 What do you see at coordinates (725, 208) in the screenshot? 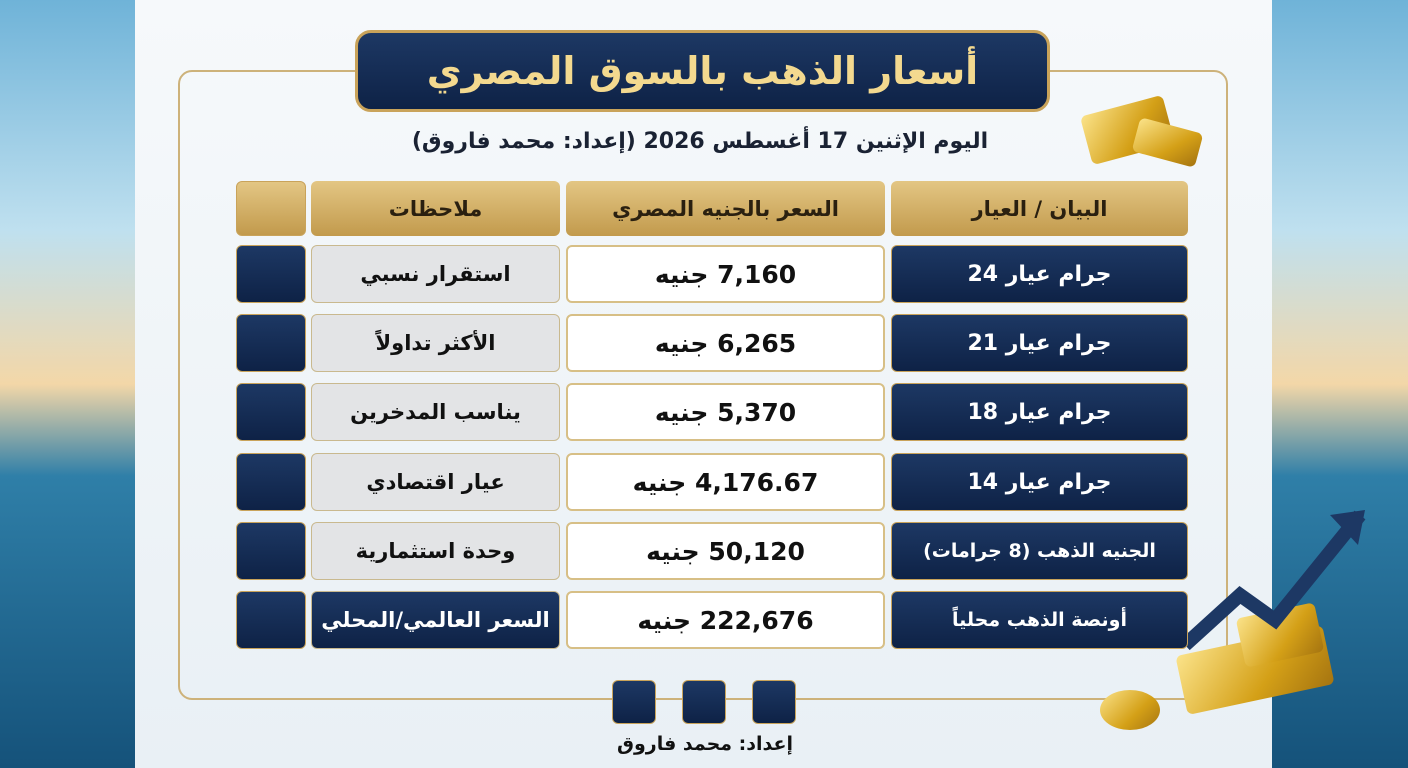
I see `header-cell: السعر بالجنيه المصري` at bounding box center [725, 208].